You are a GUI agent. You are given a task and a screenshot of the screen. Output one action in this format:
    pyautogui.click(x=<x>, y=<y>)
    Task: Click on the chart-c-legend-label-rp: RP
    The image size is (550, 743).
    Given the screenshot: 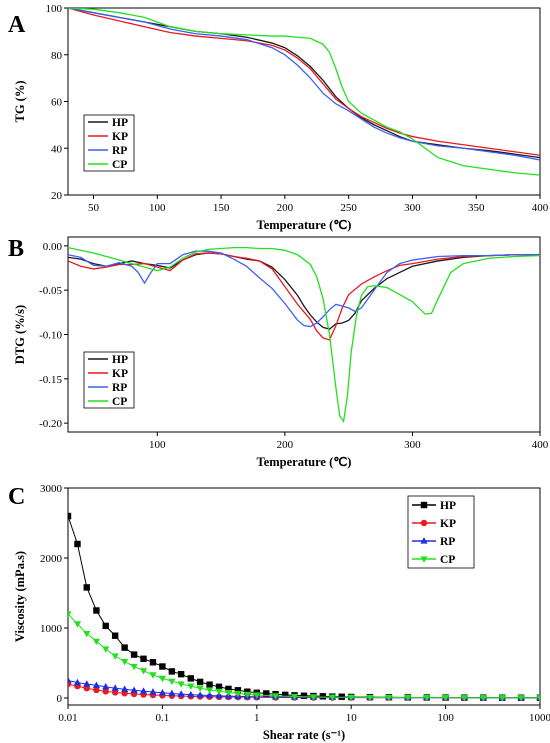 What is the action you would take?
    pyautogui.click(x=447, y=542)
    